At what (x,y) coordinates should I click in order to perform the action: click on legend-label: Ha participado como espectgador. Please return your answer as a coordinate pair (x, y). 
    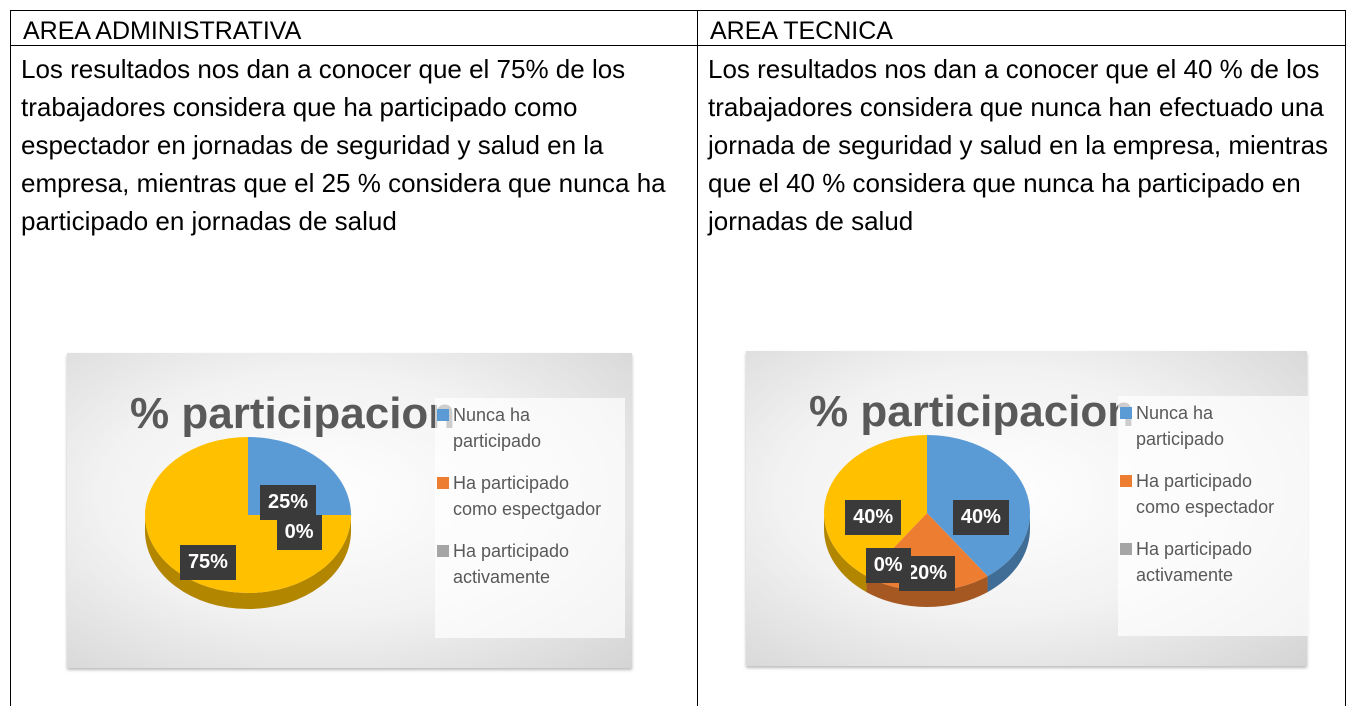
    Looking at the image, I should click on (527, 496).